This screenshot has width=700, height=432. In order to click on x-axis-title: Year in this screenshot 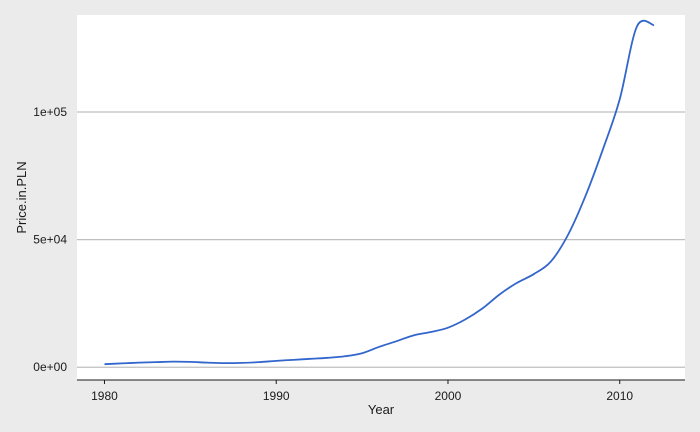, I will do `click(381, 409)`.